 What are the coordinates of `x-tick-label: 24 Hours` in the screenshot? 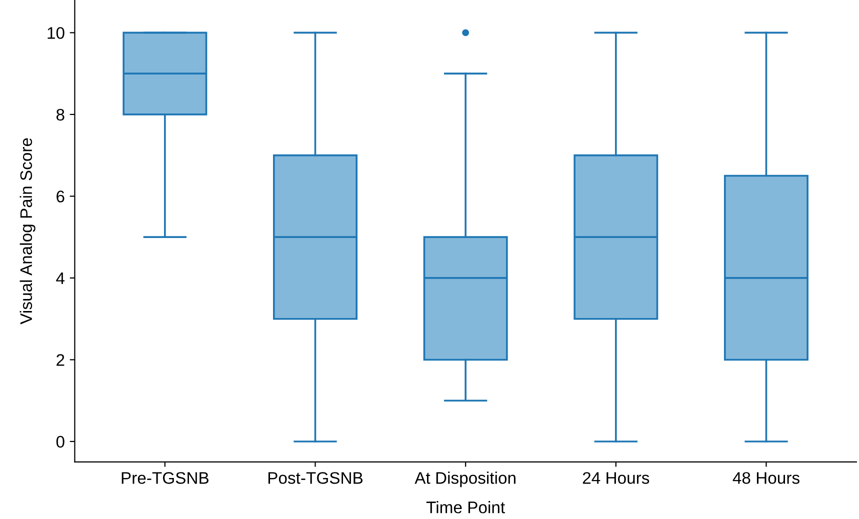 It's located at (616, 478).